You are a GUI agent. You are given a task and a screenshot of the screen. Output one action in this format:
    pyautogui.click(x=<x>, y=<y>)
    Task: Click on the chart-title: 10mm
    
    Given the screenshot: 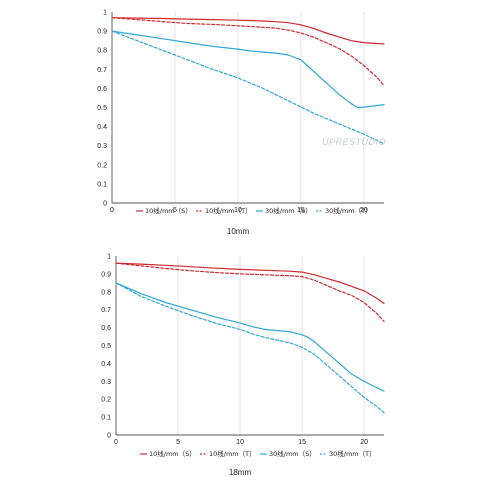 What is the action you would take?
    pyautogui.click(x=238, y=231)
    